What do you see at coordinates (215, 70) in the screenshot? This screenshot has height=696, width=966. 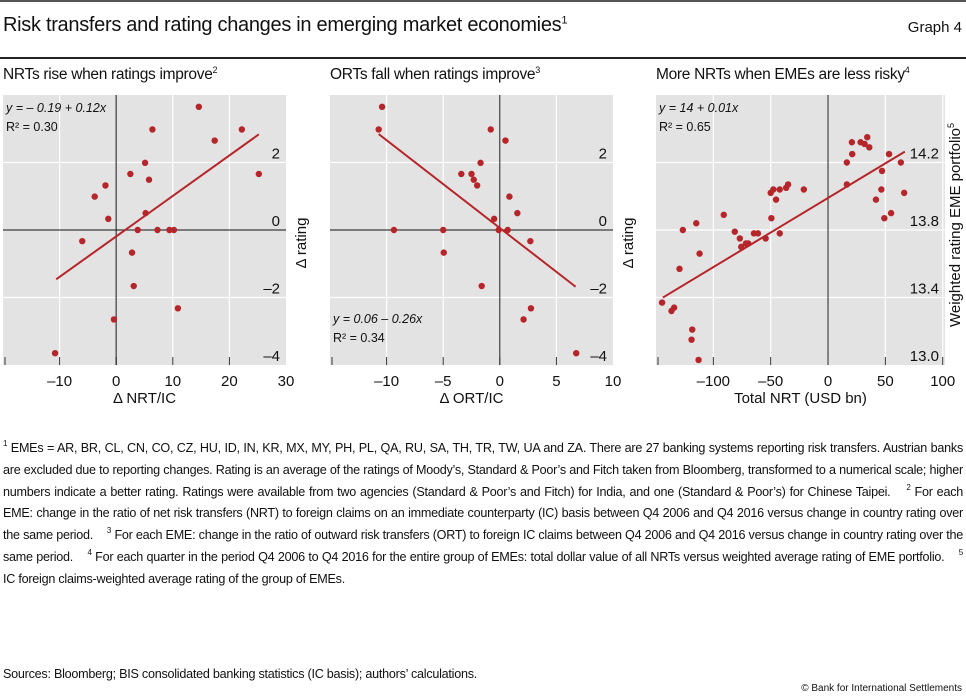 I see `panel-1-footnote-ref: 2` at bounding box center [215, 70].